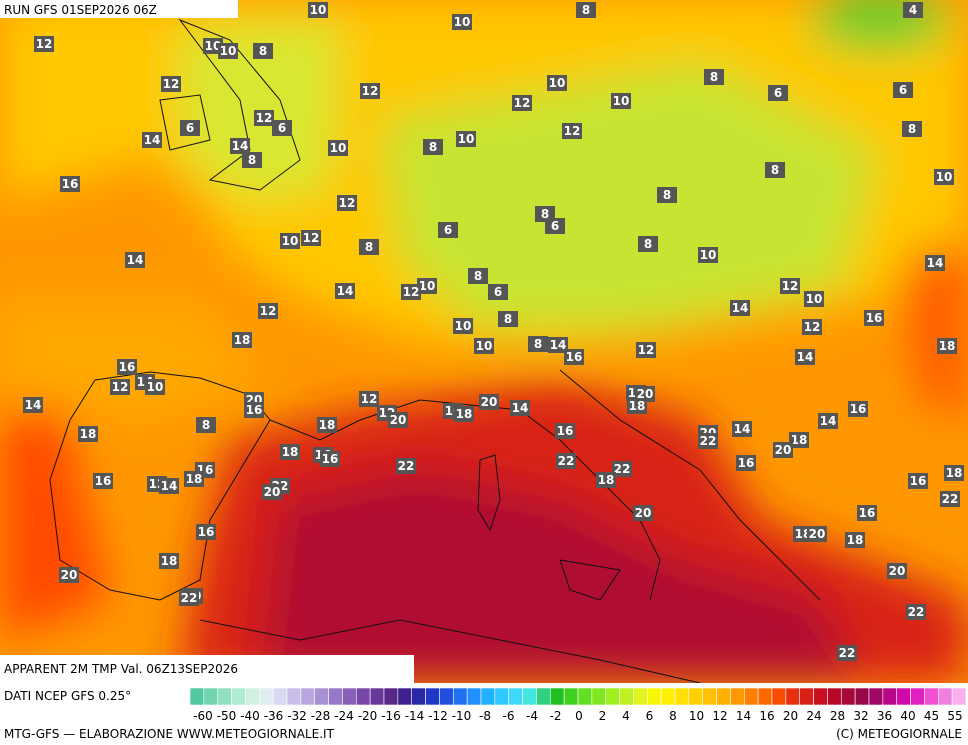 This screenshot has height=745, width=968. I want to click on temp-label: 14, so click(805, 357).